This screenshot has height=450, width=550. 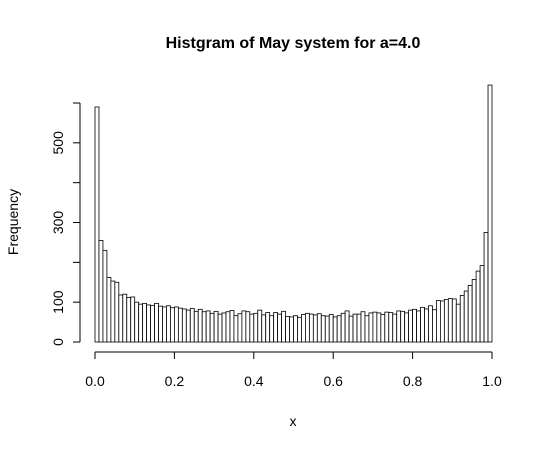 I want to click on y-tick-label: 300, so click(x=58, y=223).